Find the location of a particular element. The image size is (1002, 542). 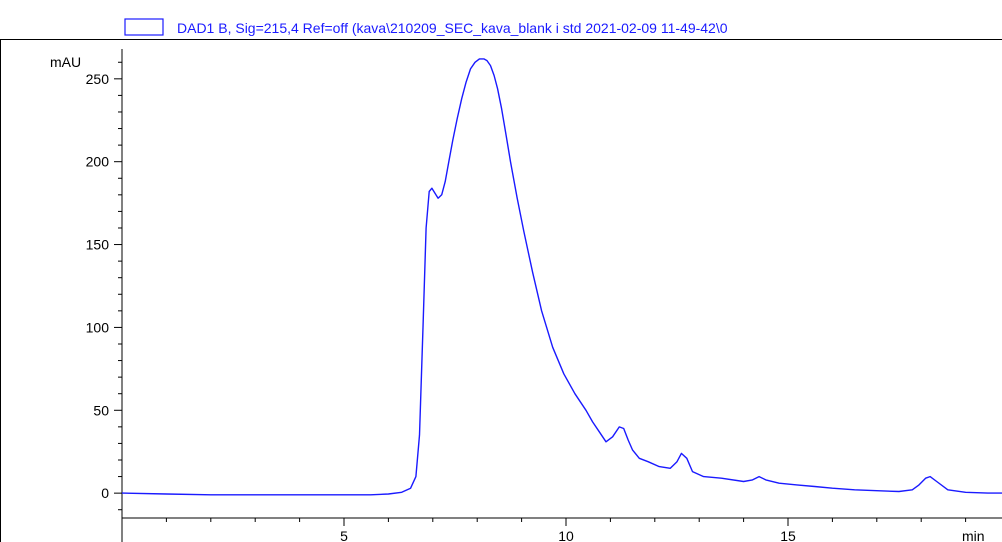

x-tick-label: 10 is located at coordinates (566, 535).